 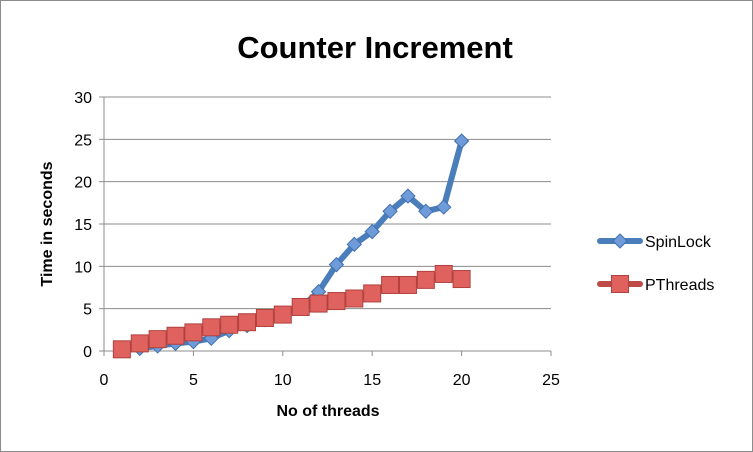 I want to click on y-tick-label: 30, so click(x=83, y=98).